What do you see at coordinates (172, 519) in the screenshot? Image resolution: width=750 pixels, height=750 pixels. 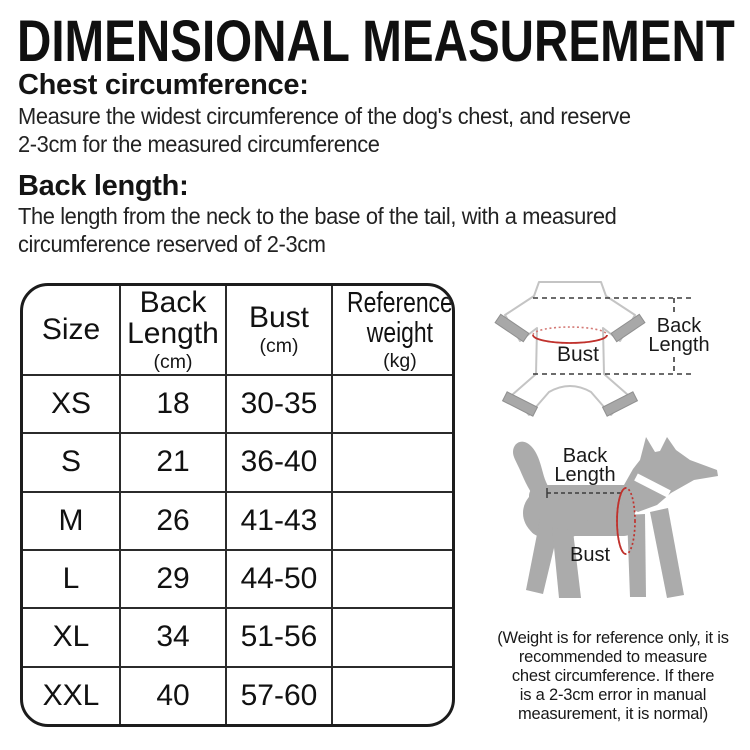 I see `table-cell-back-length-m: 26` at bounding box center [172, 519].